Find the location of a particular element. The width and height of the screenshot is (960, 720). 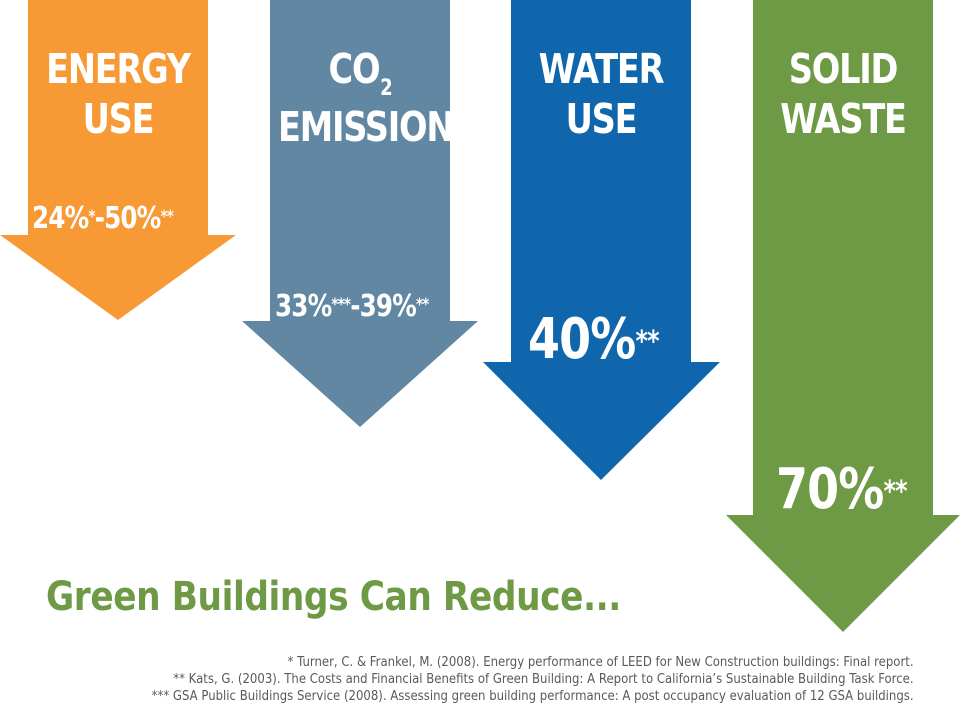

waste-reduction-value: 70%** is located at coordinates (842, 489).